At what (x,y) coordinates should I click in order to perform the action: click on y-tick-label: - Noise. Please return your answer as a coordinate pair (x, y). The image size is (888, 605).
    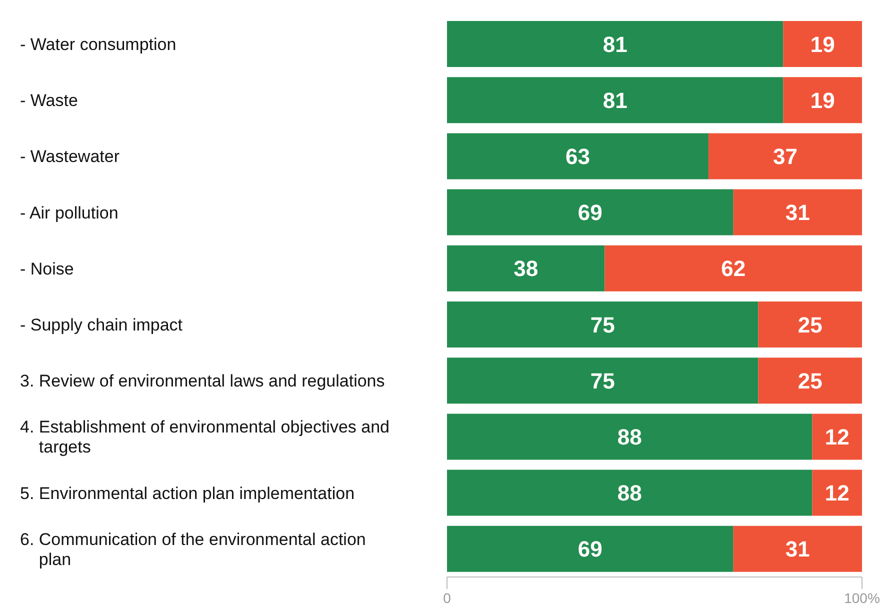
    Looking at the image, I should click on (47, 268).